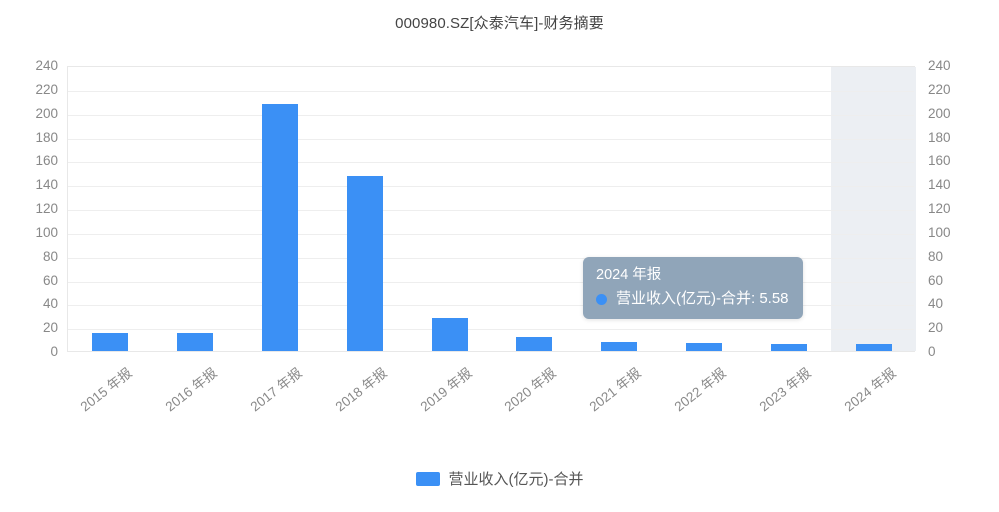 Image resolution: width=999 pixels, height=512 pixels. What do you see at coordinates (276, 390) in the screenshot?
I see `x-axis-tick-label: 2017 年报` at bounding box center [276, 390].